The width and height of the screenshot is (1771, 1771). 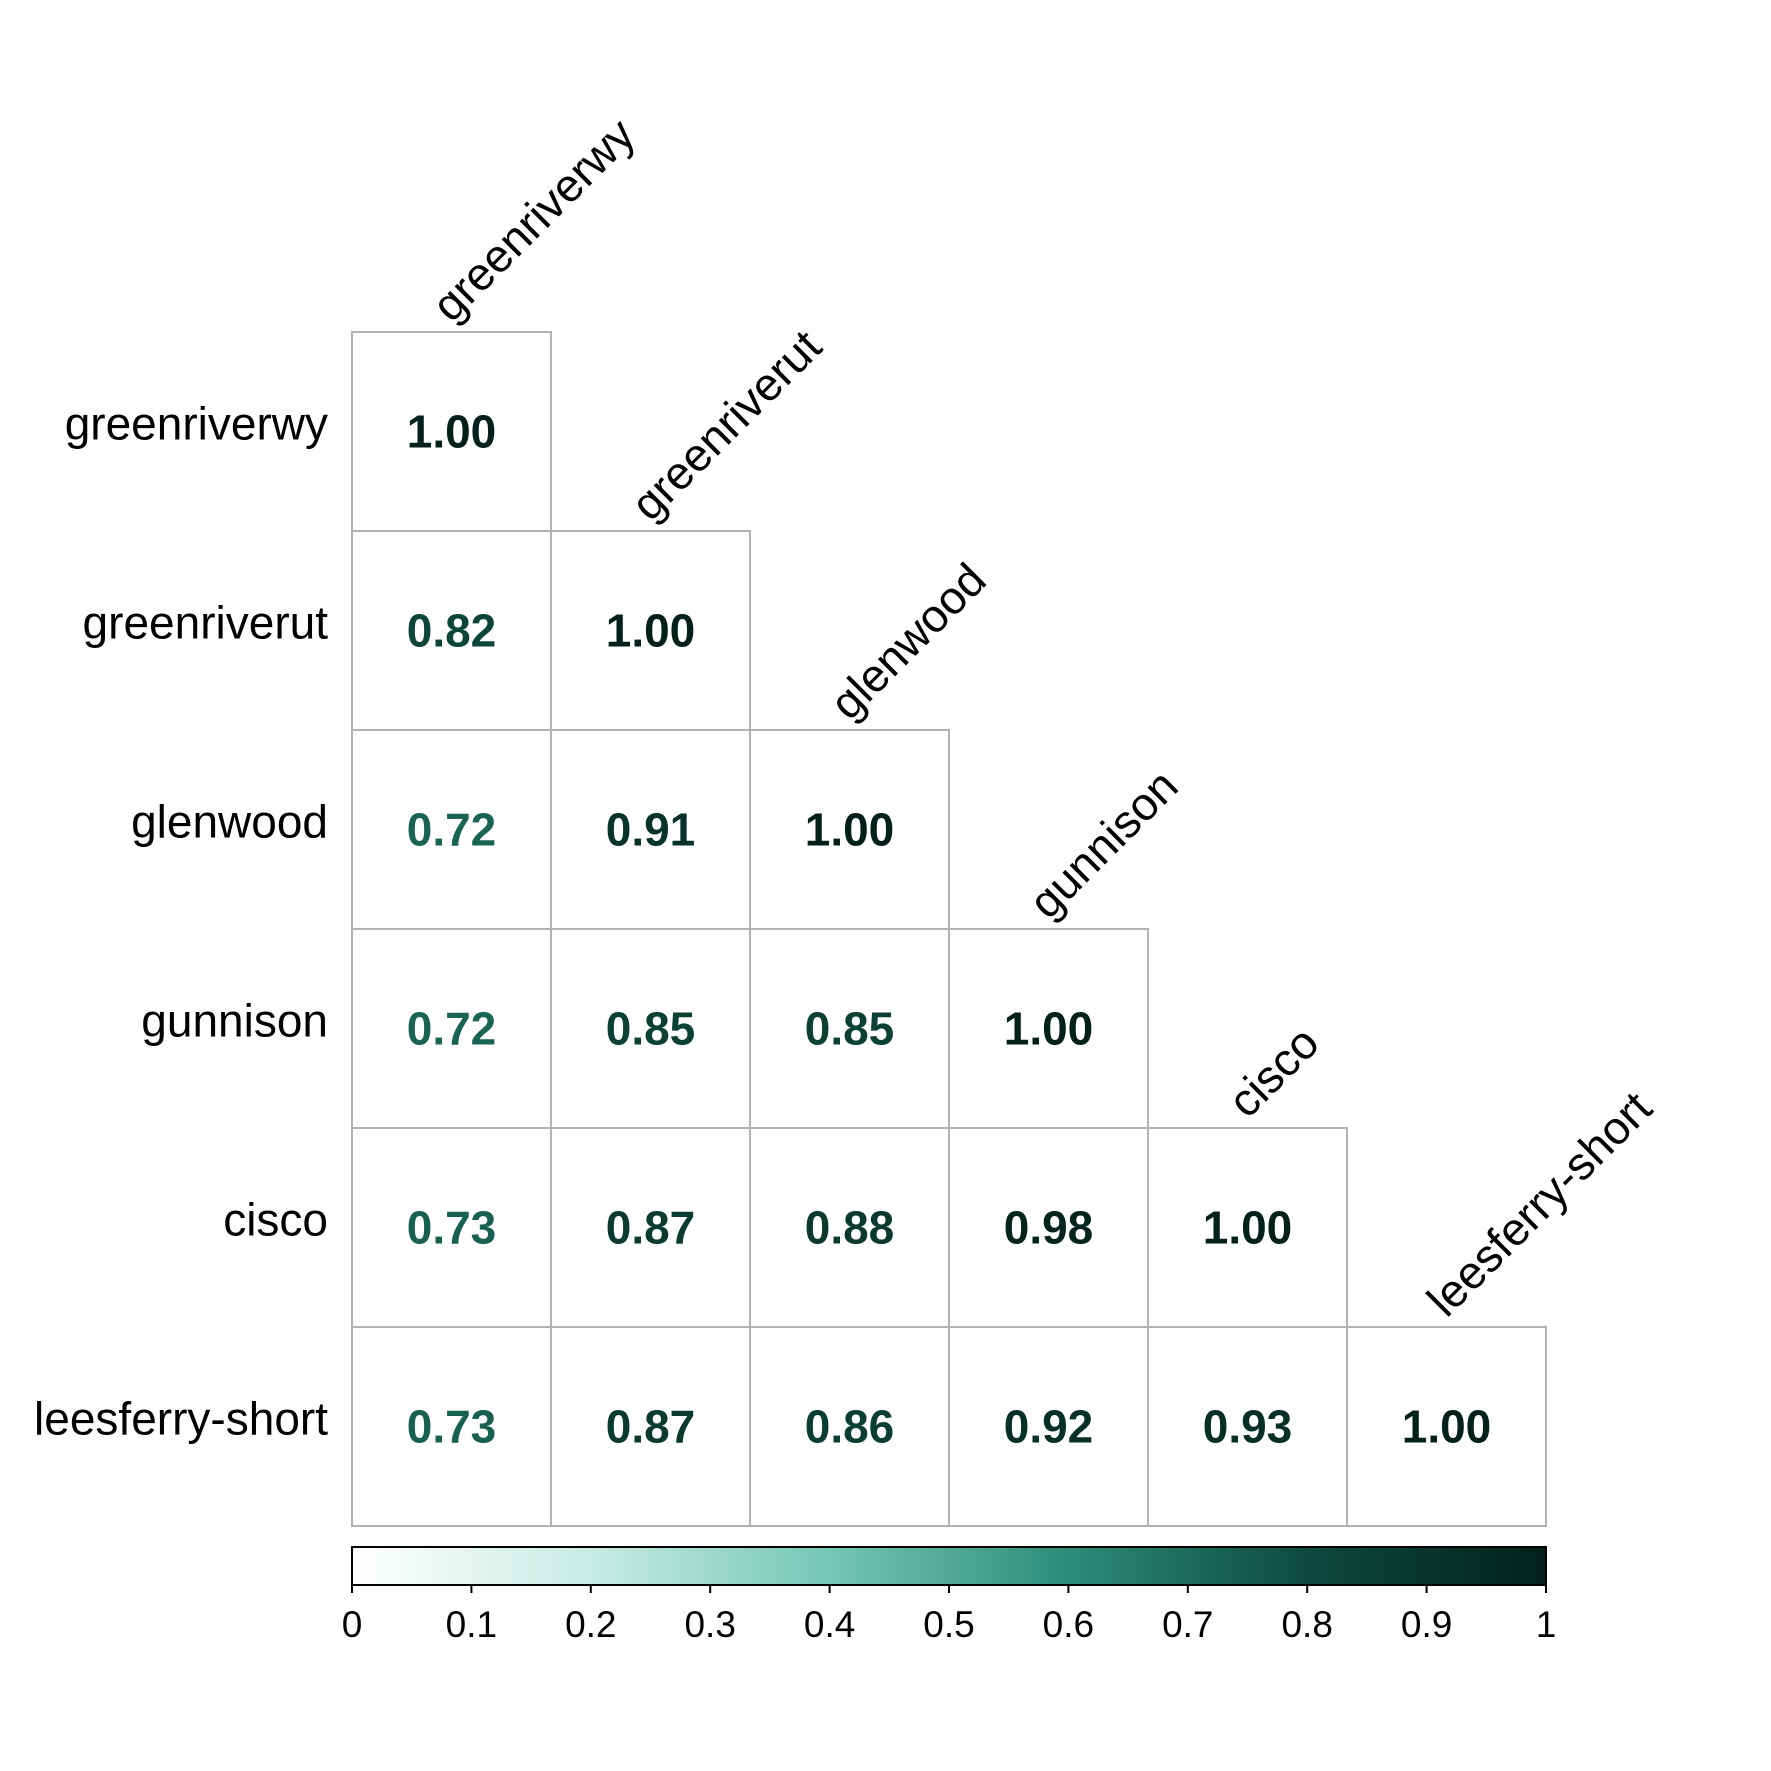 What do you see at coordinates (948, 1624) in the screenshot?
I see `colorbar-tick-label: 0.5` at bounding box center [948, 1624].